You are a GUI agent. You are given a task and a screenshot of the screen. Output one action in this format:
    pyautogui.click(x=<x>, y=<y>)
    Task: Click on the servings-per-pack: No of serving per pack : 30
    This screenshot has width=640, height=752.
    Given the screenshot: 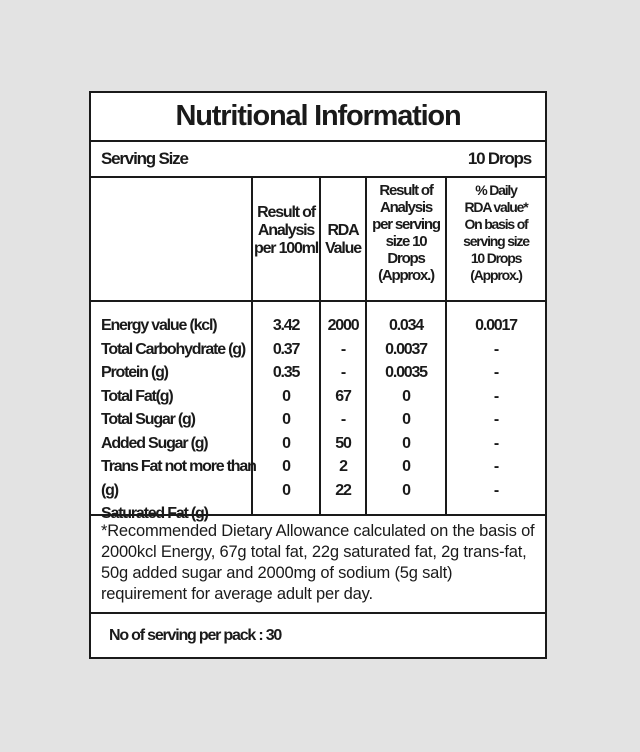 What is the action you would take?
    pyautogui.click(x=195, y=635)
    